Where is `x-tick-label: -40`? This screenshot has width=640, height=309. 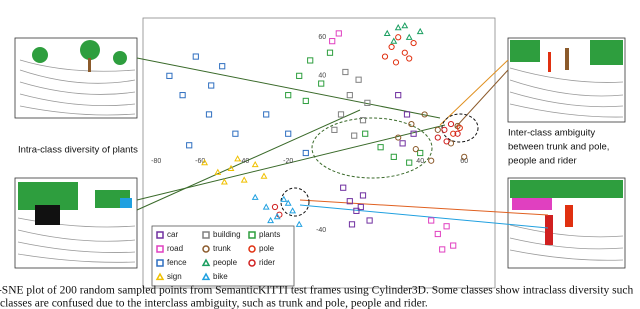 x-tick-label: -40 is located at coordinates (244, 161).